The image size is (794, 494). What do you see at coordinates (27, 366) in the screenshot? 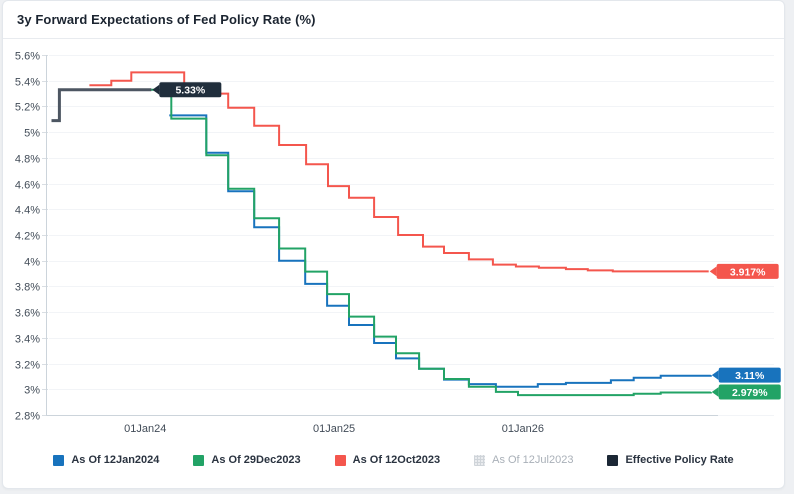
I see `y-axis-label: 3.2%` at bounding box center [27, 366].